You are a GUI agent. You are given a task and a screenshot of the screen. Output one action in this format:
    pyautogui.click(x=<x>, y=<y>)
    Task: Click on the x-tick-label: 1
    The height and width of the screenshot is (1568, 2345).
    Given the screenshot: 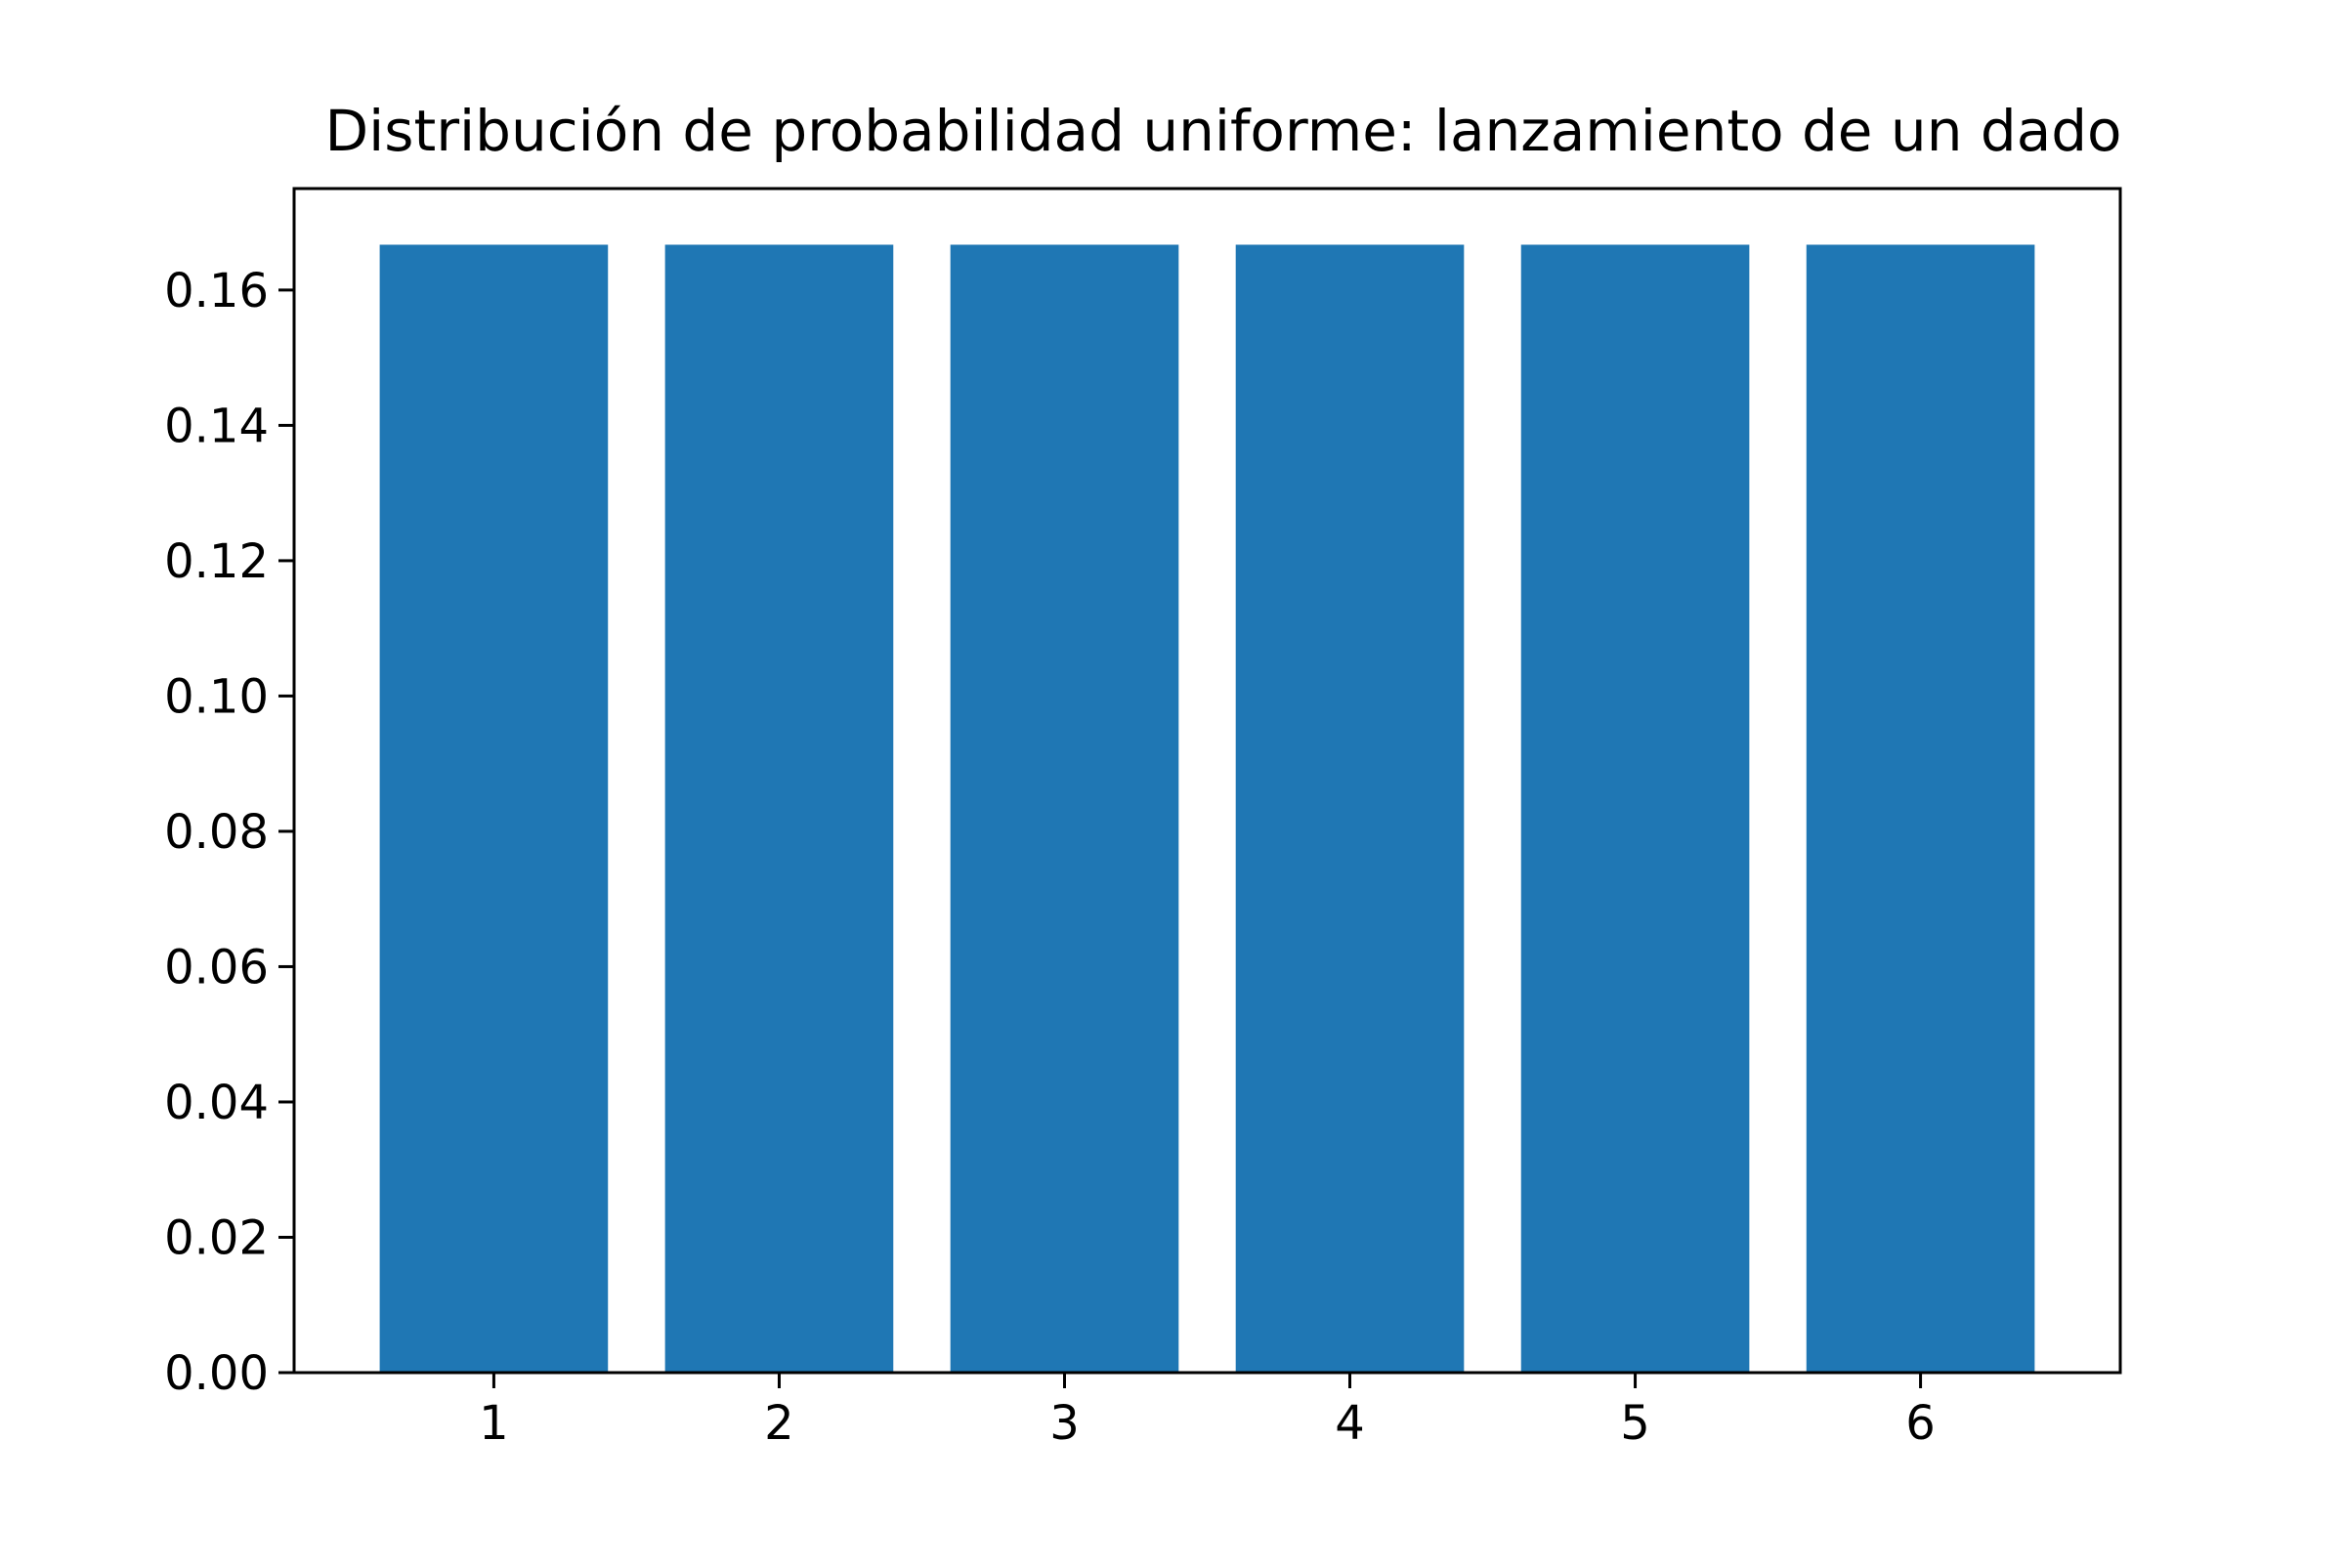 What is the action you would take?
    pyautogui.click(x=494, y=1423)
    